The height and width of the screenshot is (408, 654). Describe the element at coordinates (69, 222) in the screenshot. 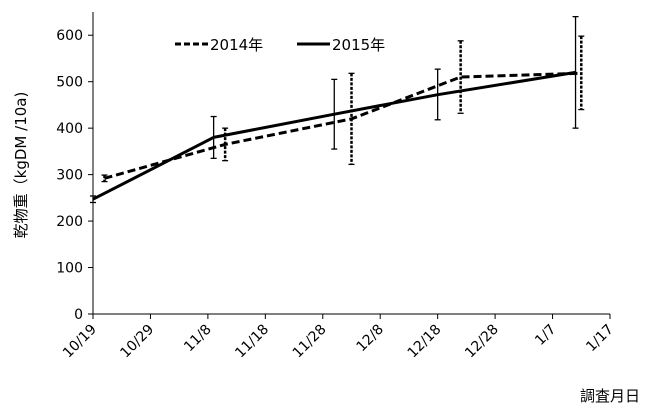

I see `y-tick-label: 200` at that location.